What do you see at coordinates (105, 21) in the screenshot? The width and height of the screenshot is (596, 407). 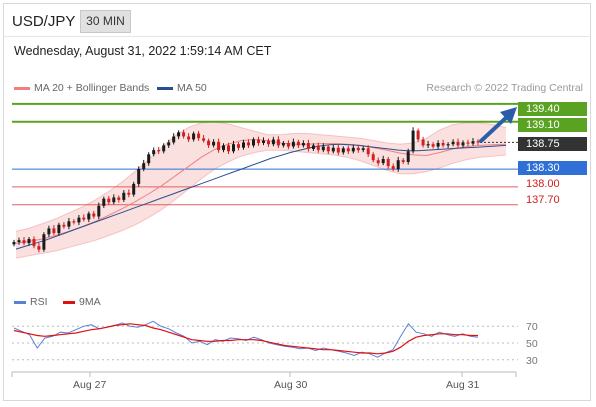 I see `timeframe-badge: 30 MIN` at bounding box center [105, 21].